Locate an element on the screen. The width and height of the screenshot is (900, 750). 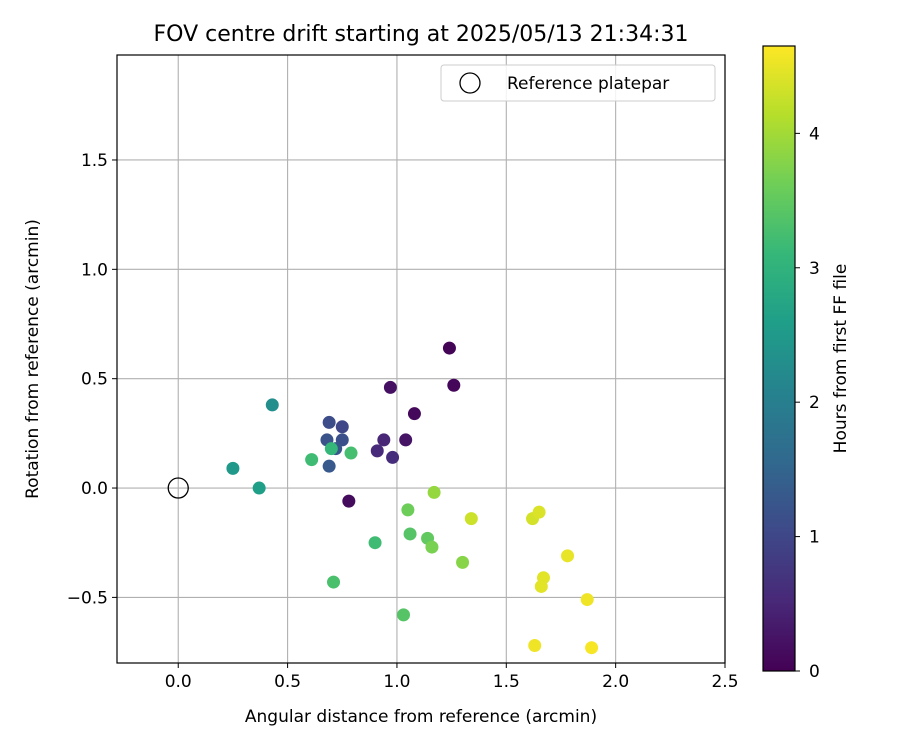
legend: Reference platepar is located at coordinates (578, 83).